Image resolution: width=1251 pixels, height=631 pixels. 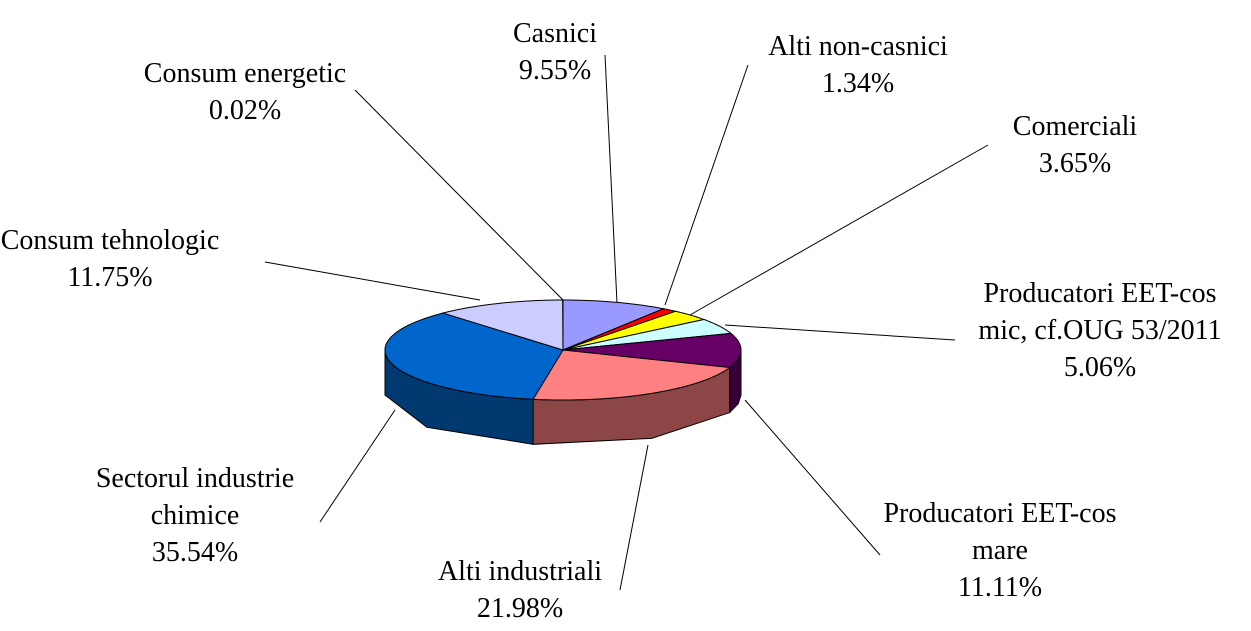 I want to click on category-label: Producatori EET-cos mic, cf.OUG 53/2011, so click(x=1100, y=312).